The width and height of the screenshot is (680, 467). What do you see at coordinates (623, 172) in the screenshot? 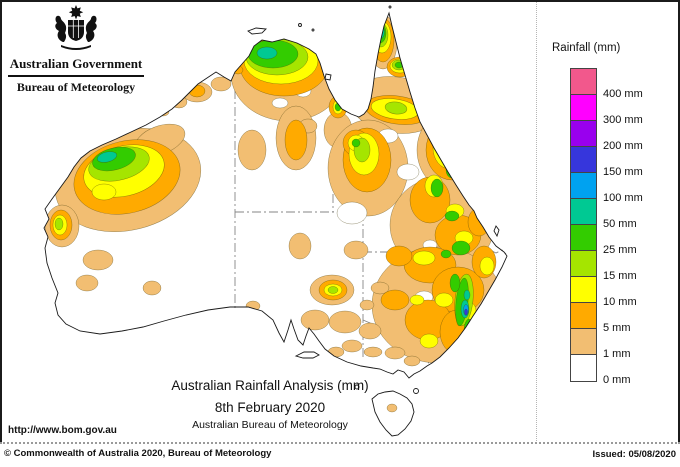
I see `legend-label-150: 150 mm` at bounding box center [623, 172].